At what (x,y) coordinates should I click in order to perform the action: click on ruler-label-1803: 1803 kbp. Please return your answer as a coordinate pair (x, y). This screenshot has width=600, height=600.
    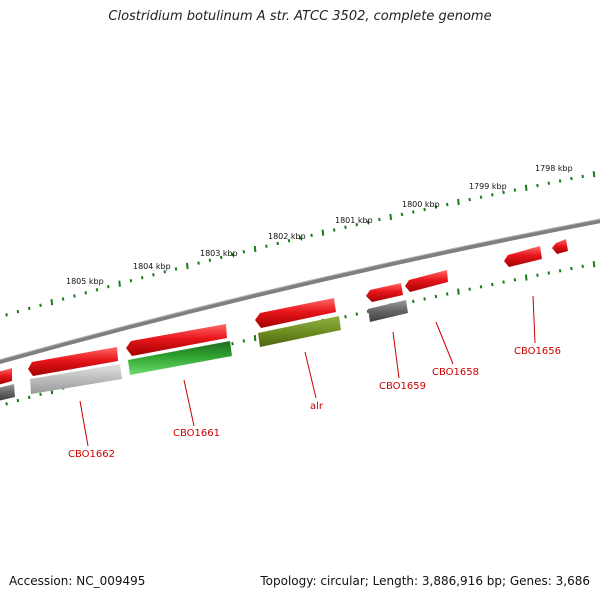
    Looking at the image, I should click on (219, 253).